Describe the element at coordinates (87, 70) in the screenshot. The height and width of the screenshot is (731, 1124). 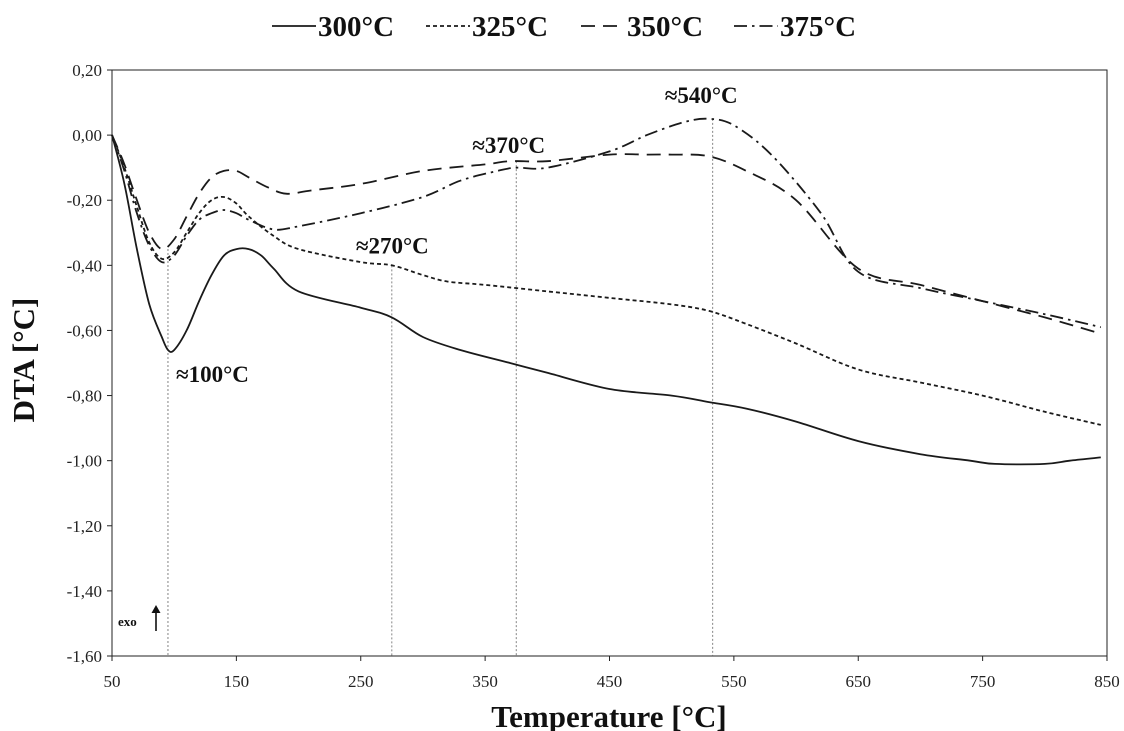
I see `y-tick-label: 0,20` at that location.